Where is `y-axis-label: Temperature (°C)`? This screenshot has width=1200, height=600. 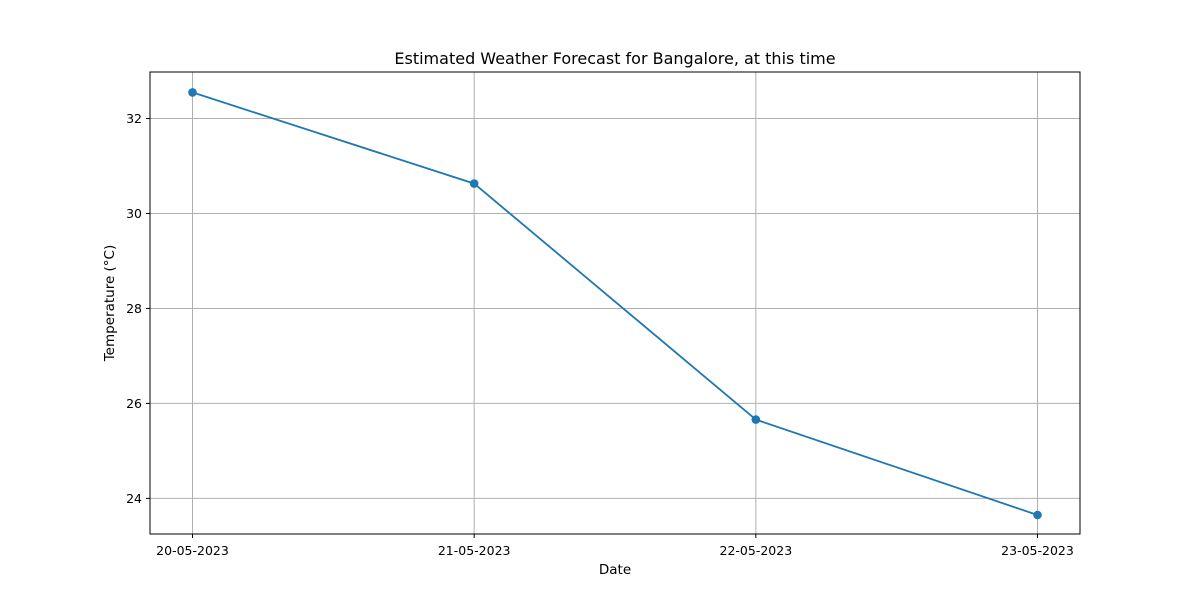
y-axis-label: Temperature (°C) is located at coordinates (110, 304).